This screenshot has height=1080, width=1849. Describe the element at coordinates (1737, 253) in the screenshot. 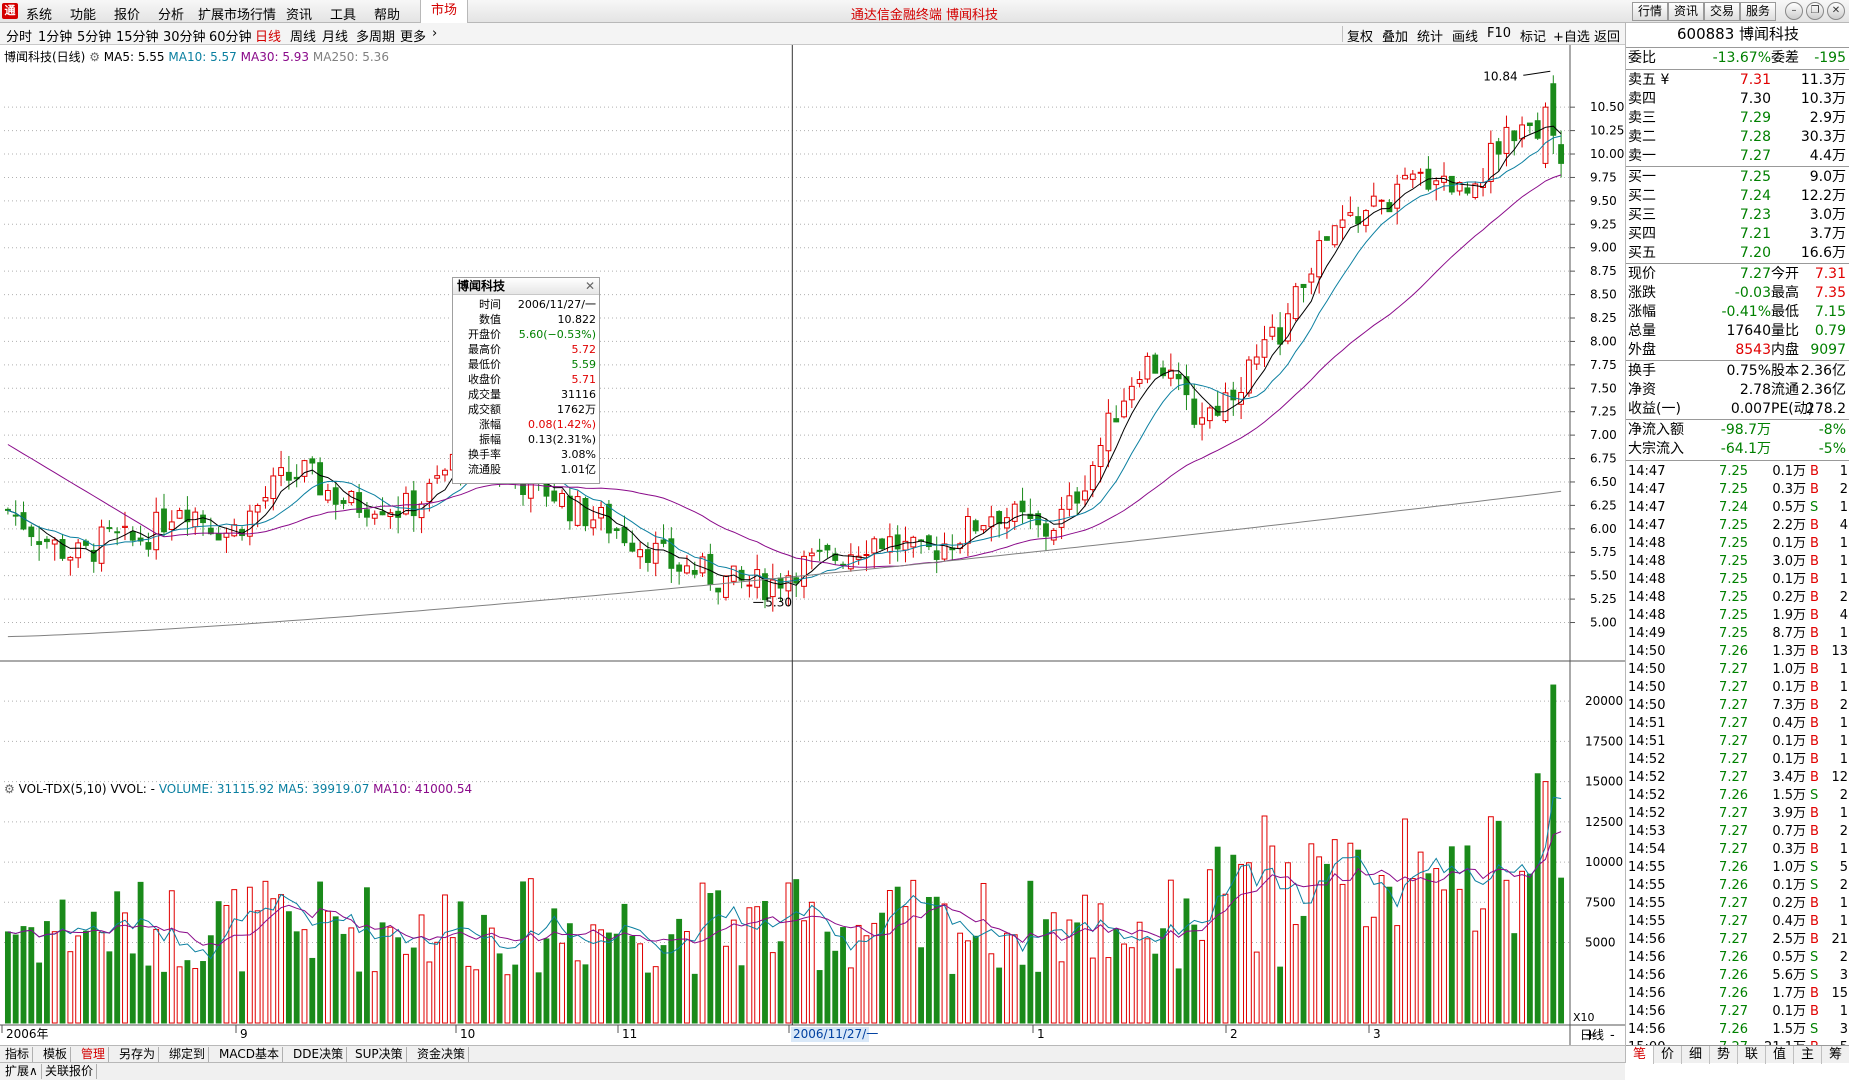

I see `order-level: 买五 7.20 16.6万` at that location.